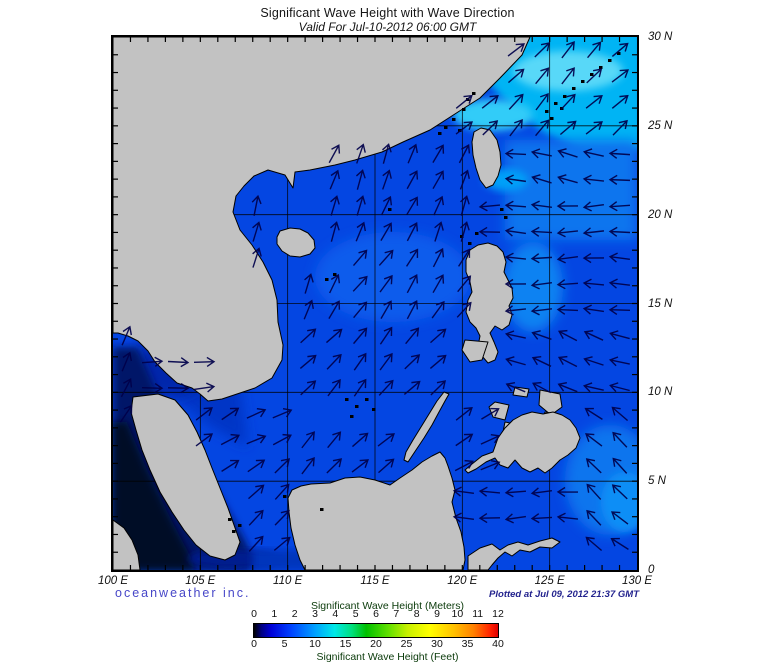 The width and height of the screenshot is (775, 665). Describe the element at coordinates (651, 570) in the screenshot. I see `lat-label: 0` at that location.